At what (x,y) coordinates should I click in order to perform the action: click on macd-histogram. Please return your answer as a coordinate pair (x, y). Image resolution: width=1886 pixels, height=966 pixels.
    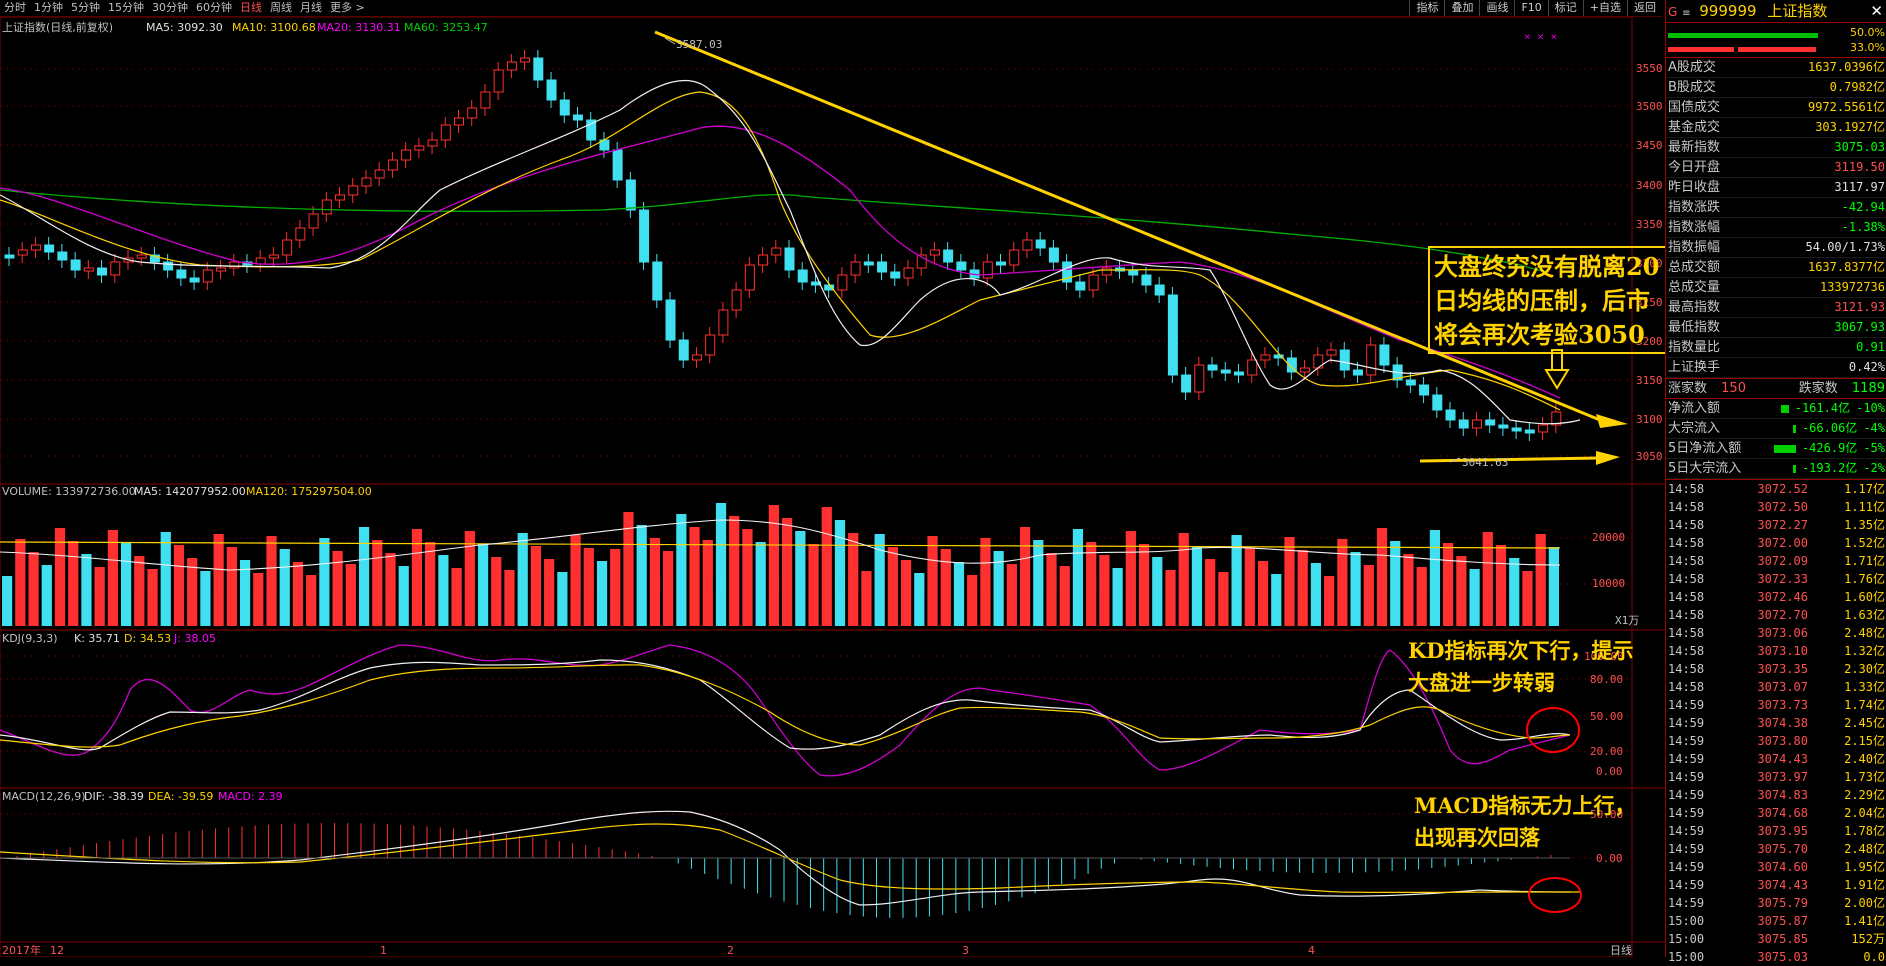
    Looking at the image, I should click on (784, 870).